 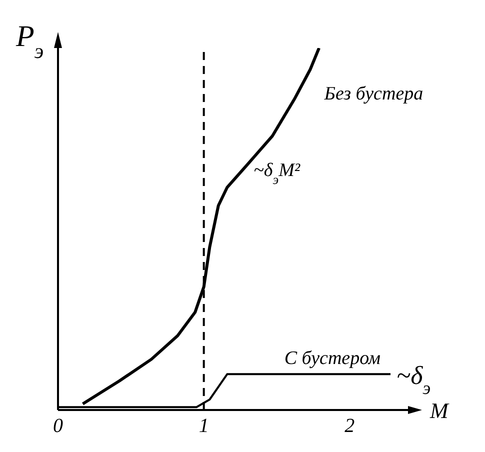 What do you see at coordinates (332, 359) in the screenshot?
I see `series-label: С бустером` at bounding box center [332, 359].